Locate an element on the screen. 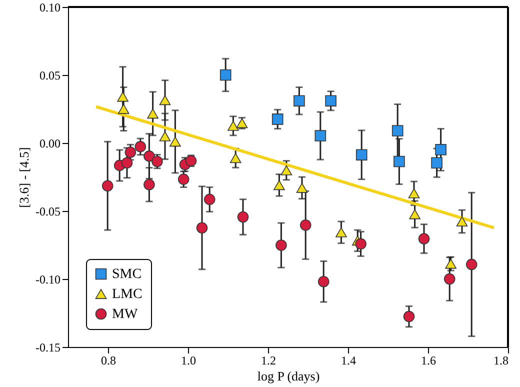  y-tick-label: 0.10 is located at coordinates (50, 7).